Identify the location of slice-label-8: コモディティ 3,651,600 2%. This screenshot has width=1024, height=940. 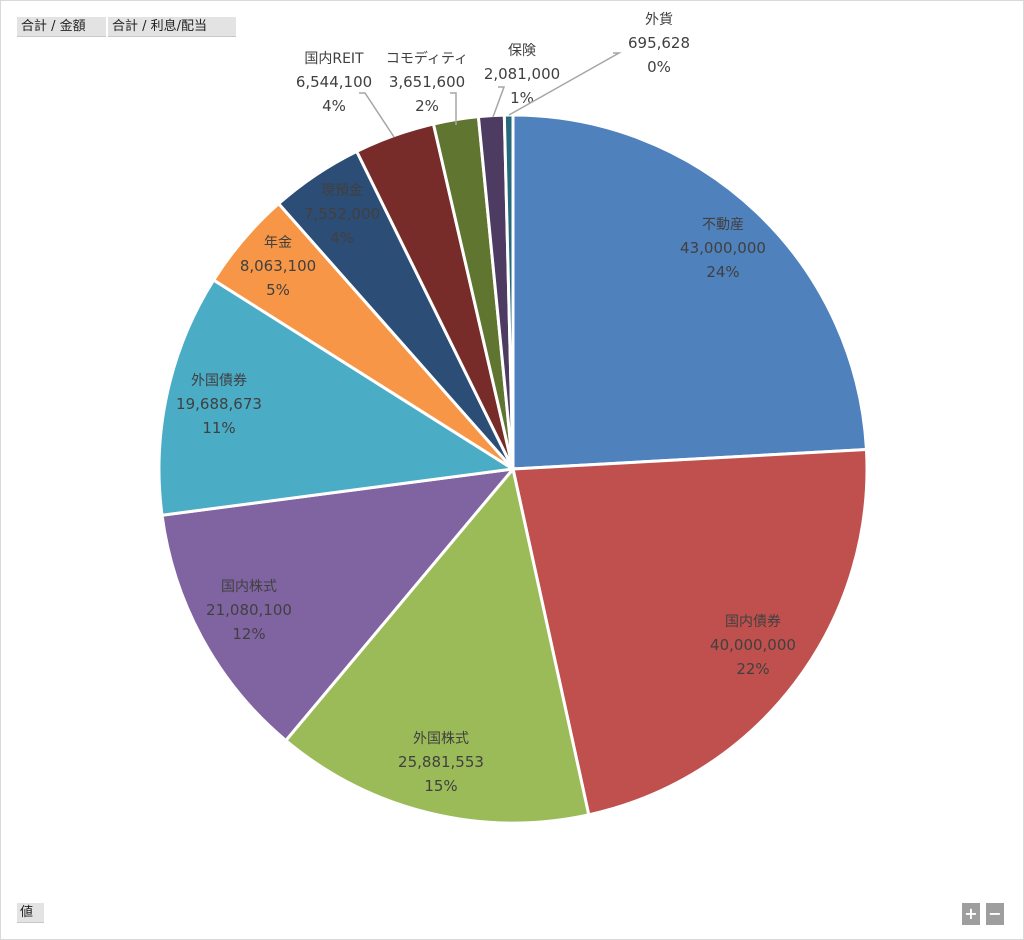
(427, 82).